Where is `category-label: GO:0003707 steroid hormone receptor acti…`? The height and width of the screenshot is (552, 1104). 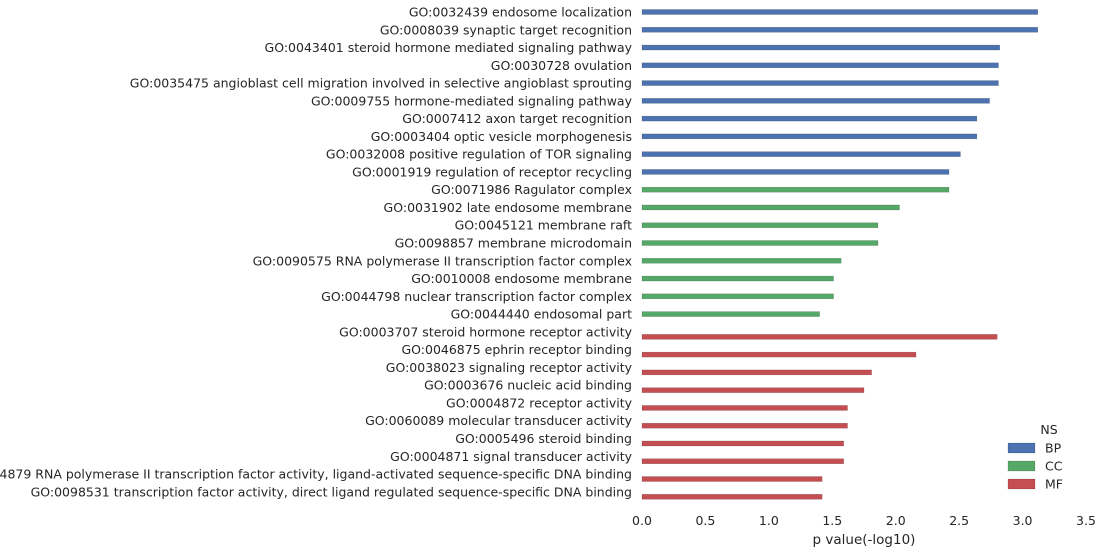 category-label: GO:0003707 steroid hormone receptor acti… is located at coordinates (485, 331).